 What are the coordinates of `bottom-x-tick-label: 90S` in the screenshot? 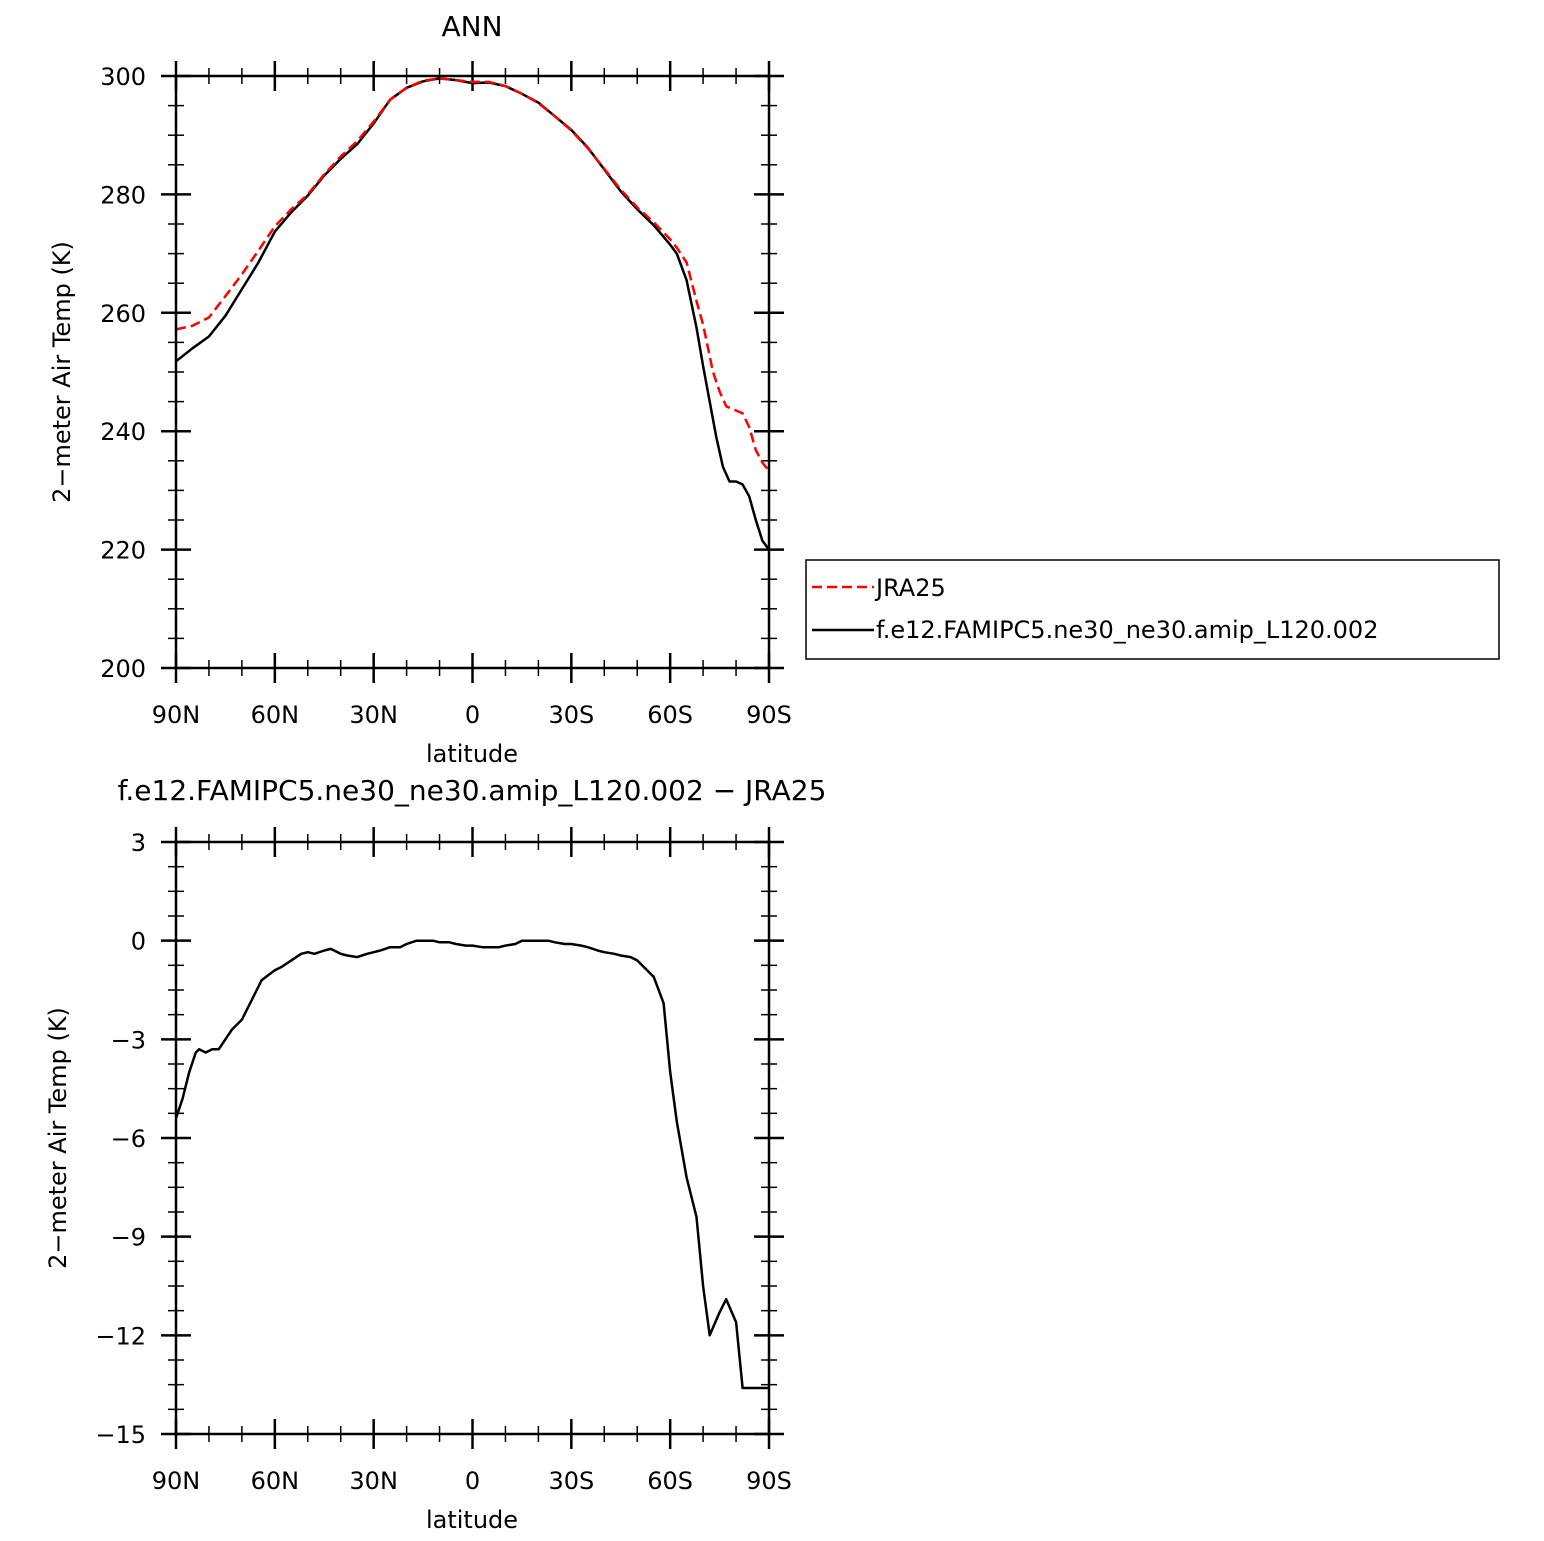 It's located at (769, 1481).